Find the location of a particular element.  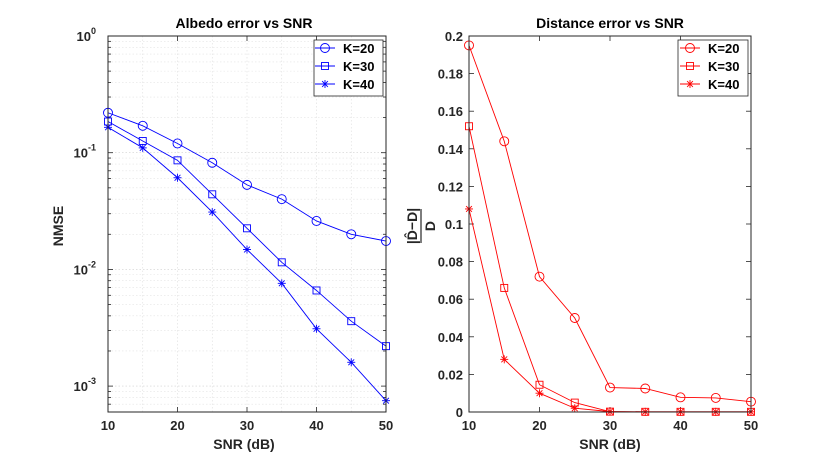

y-tick-label: 0.2 is located at coordinates (454, 36).